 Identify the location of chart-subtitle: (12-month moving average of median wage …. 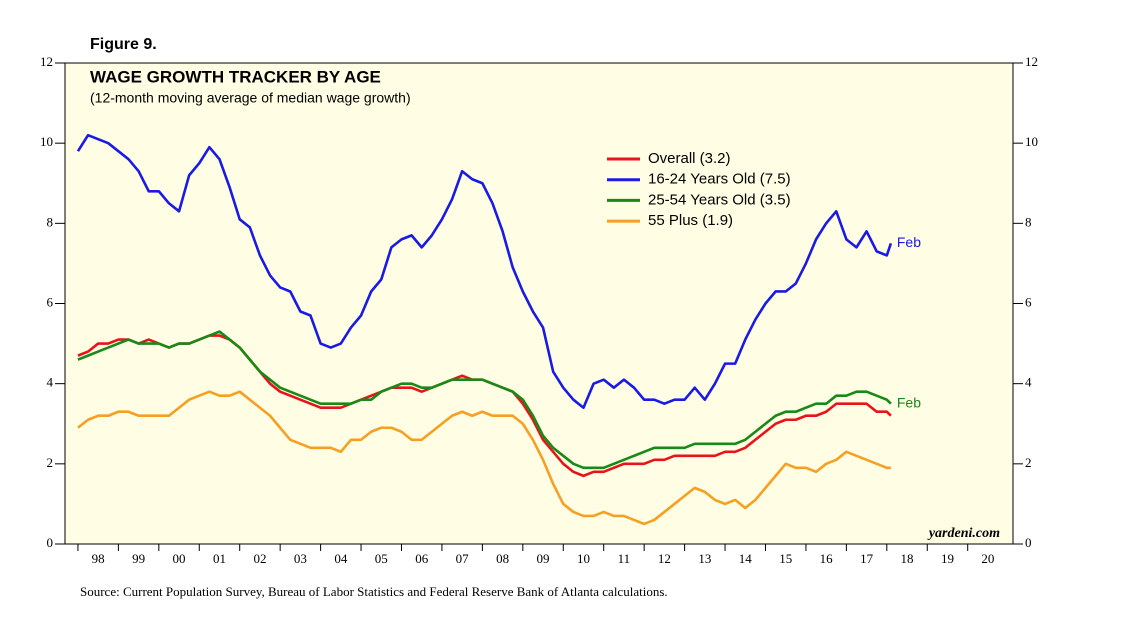
(250, 98).